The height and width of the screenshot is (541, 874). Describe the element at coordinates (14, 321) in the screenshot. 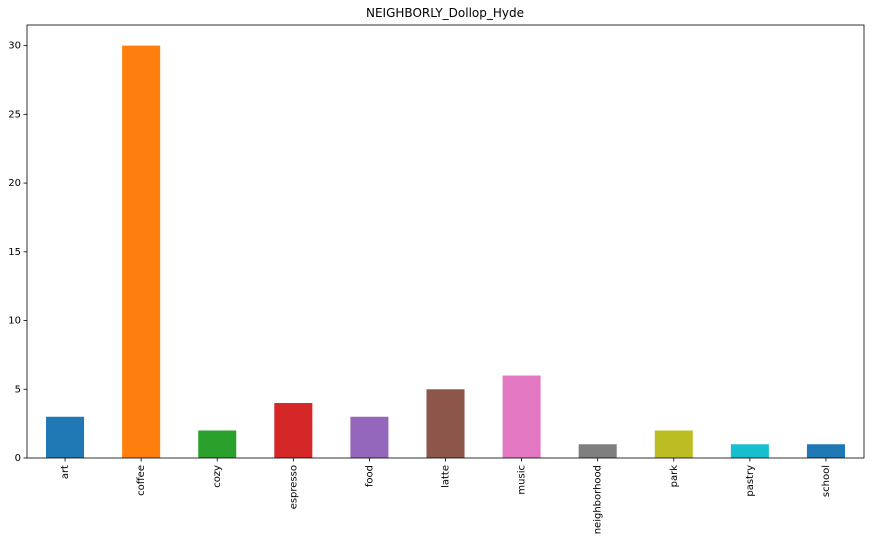

I see `y-tick-label-10: 10` at that location.